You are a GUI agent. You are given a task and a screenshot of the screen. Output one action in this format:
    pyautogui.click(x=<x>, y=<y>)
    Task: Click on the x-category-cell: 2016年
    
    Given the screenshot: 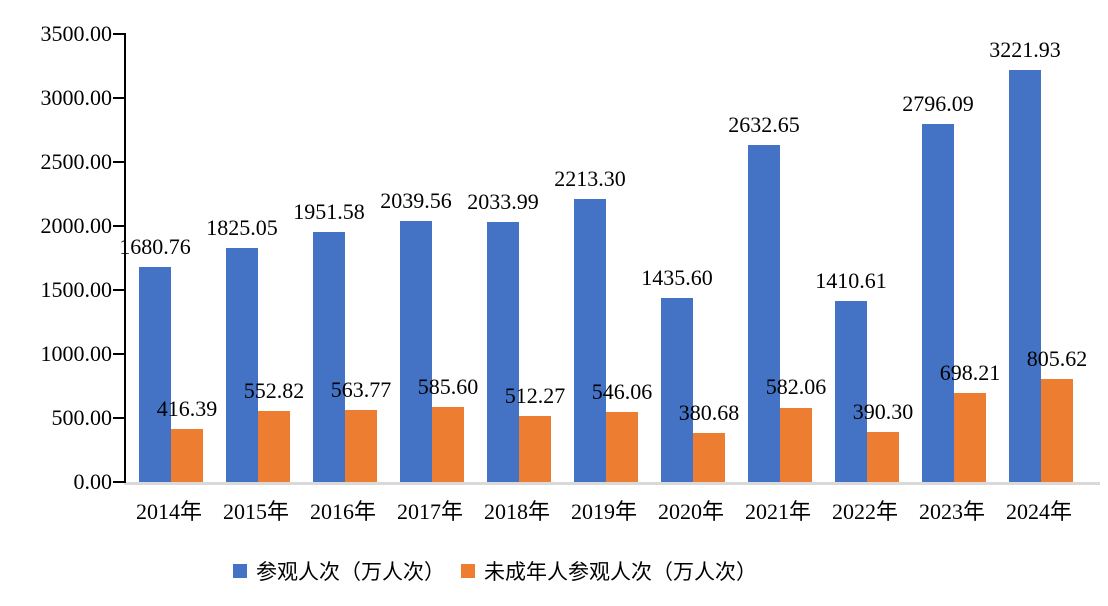 What is the action you would take?
    pyautogui.click(x=343, y=510)
    